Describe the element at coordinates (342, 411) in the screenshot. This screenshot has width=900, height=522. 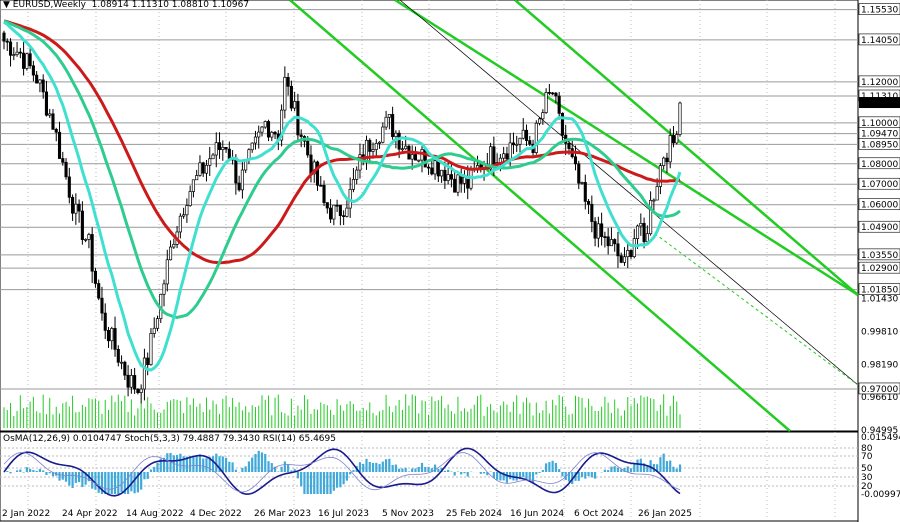
I see `volume-bars` at that location.